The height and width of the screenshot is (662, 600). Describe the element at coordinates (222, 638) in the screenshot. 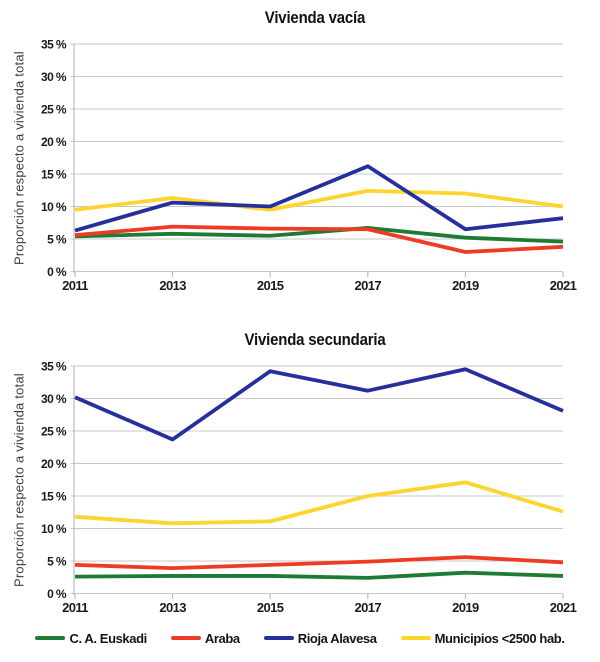

I see `legend-label: Araba` at that location.